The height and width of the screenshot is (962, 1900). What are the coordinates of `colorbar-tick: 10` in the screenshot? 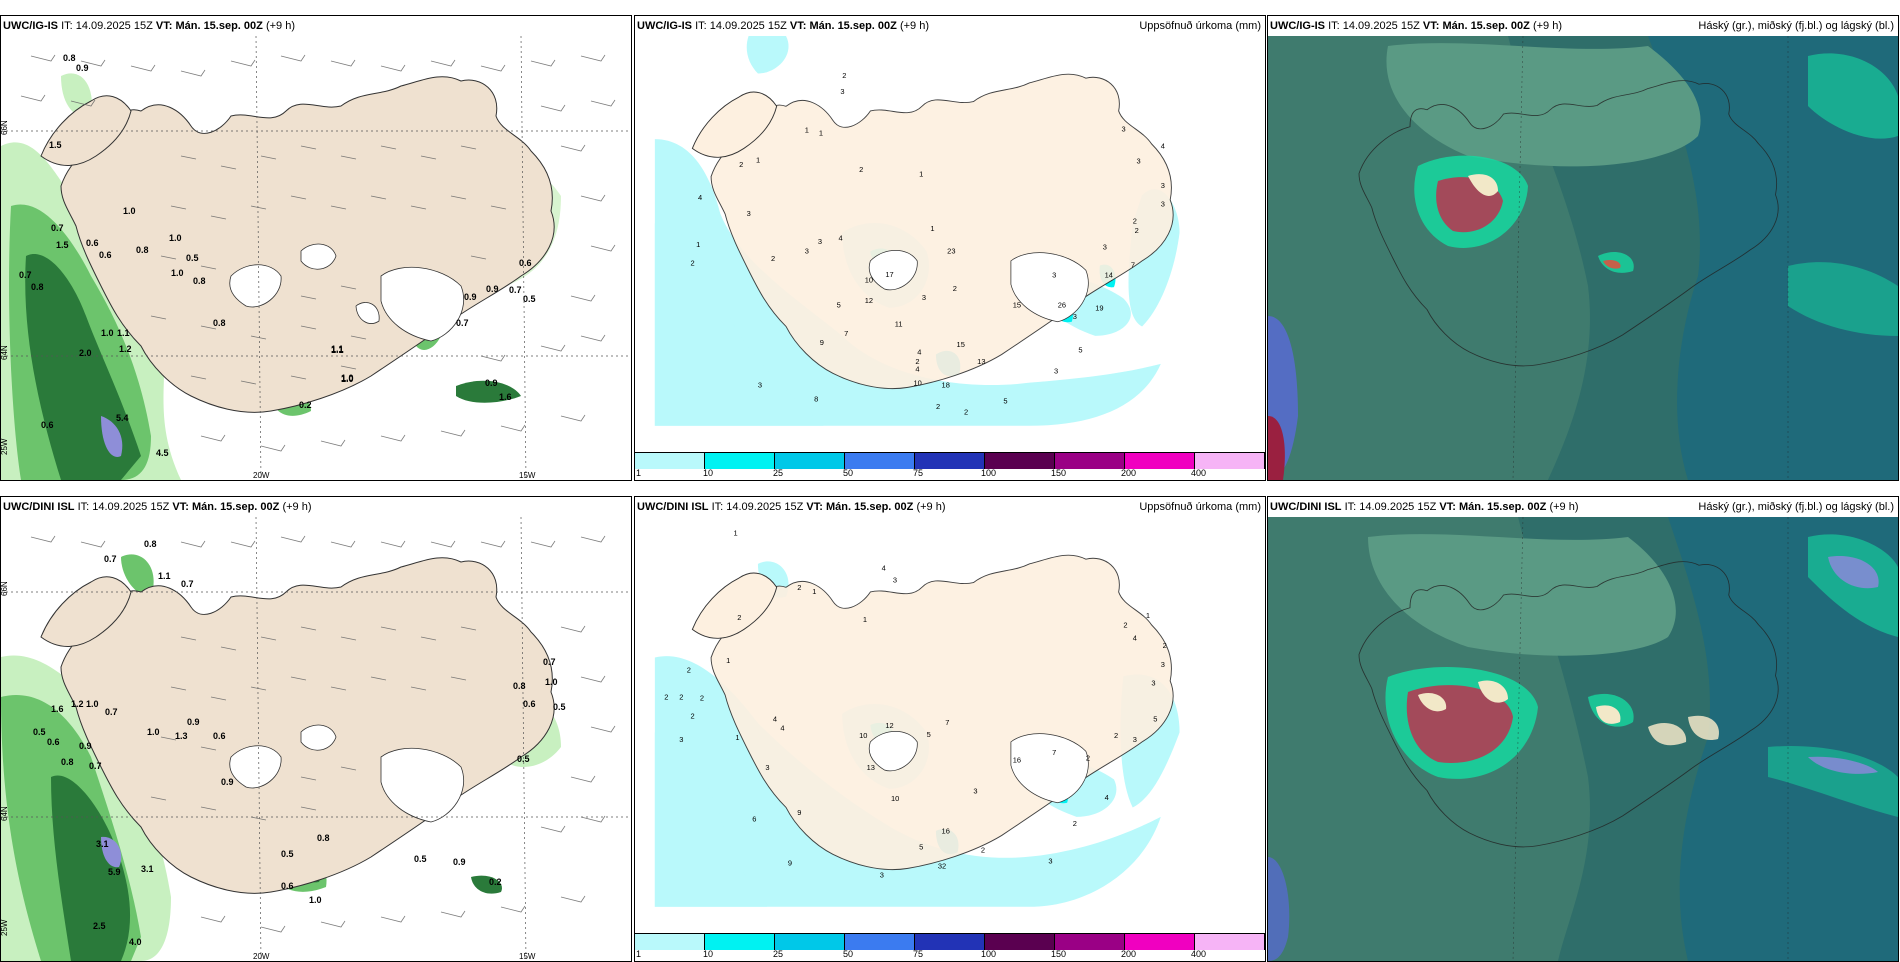 It's located at (708, 954).